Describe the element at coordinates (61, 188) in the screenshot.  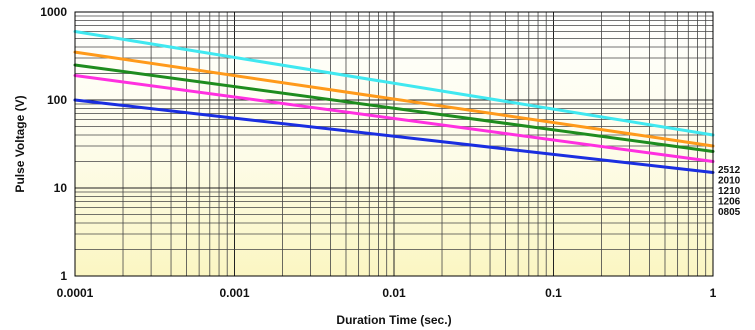
I see `y-tick-label: 10` at that location.